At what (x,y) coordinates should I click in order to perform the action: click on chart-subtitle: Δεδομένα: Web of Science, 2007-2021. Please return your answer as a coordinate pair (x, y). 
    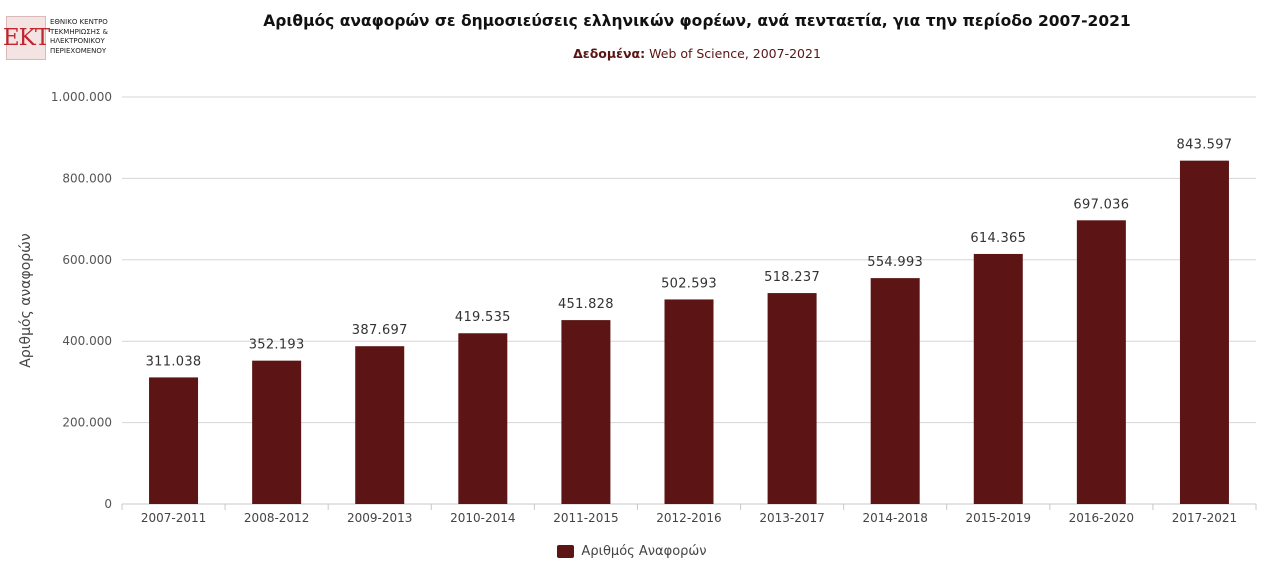
    Looking at the image, I should click on (697, 53).